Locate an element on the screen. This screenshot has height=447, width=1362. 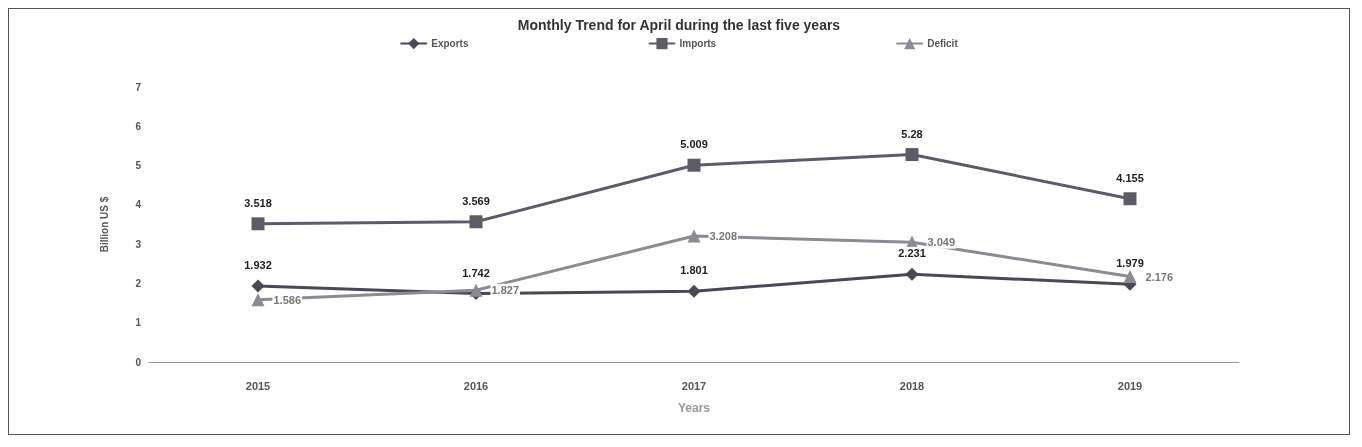
y-axis-title: Billion US $ is located at coordinates (104, 224).